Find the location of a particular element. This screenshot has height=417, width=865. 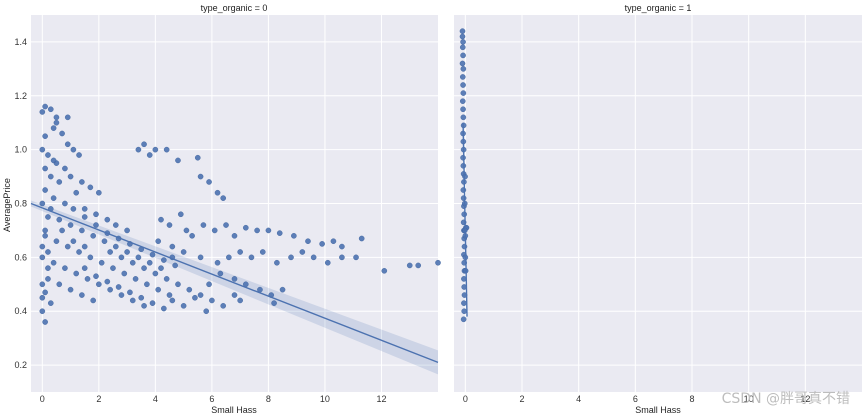

x-axis-label-organic-0: Small Hass is located at coordinates (234, 410).